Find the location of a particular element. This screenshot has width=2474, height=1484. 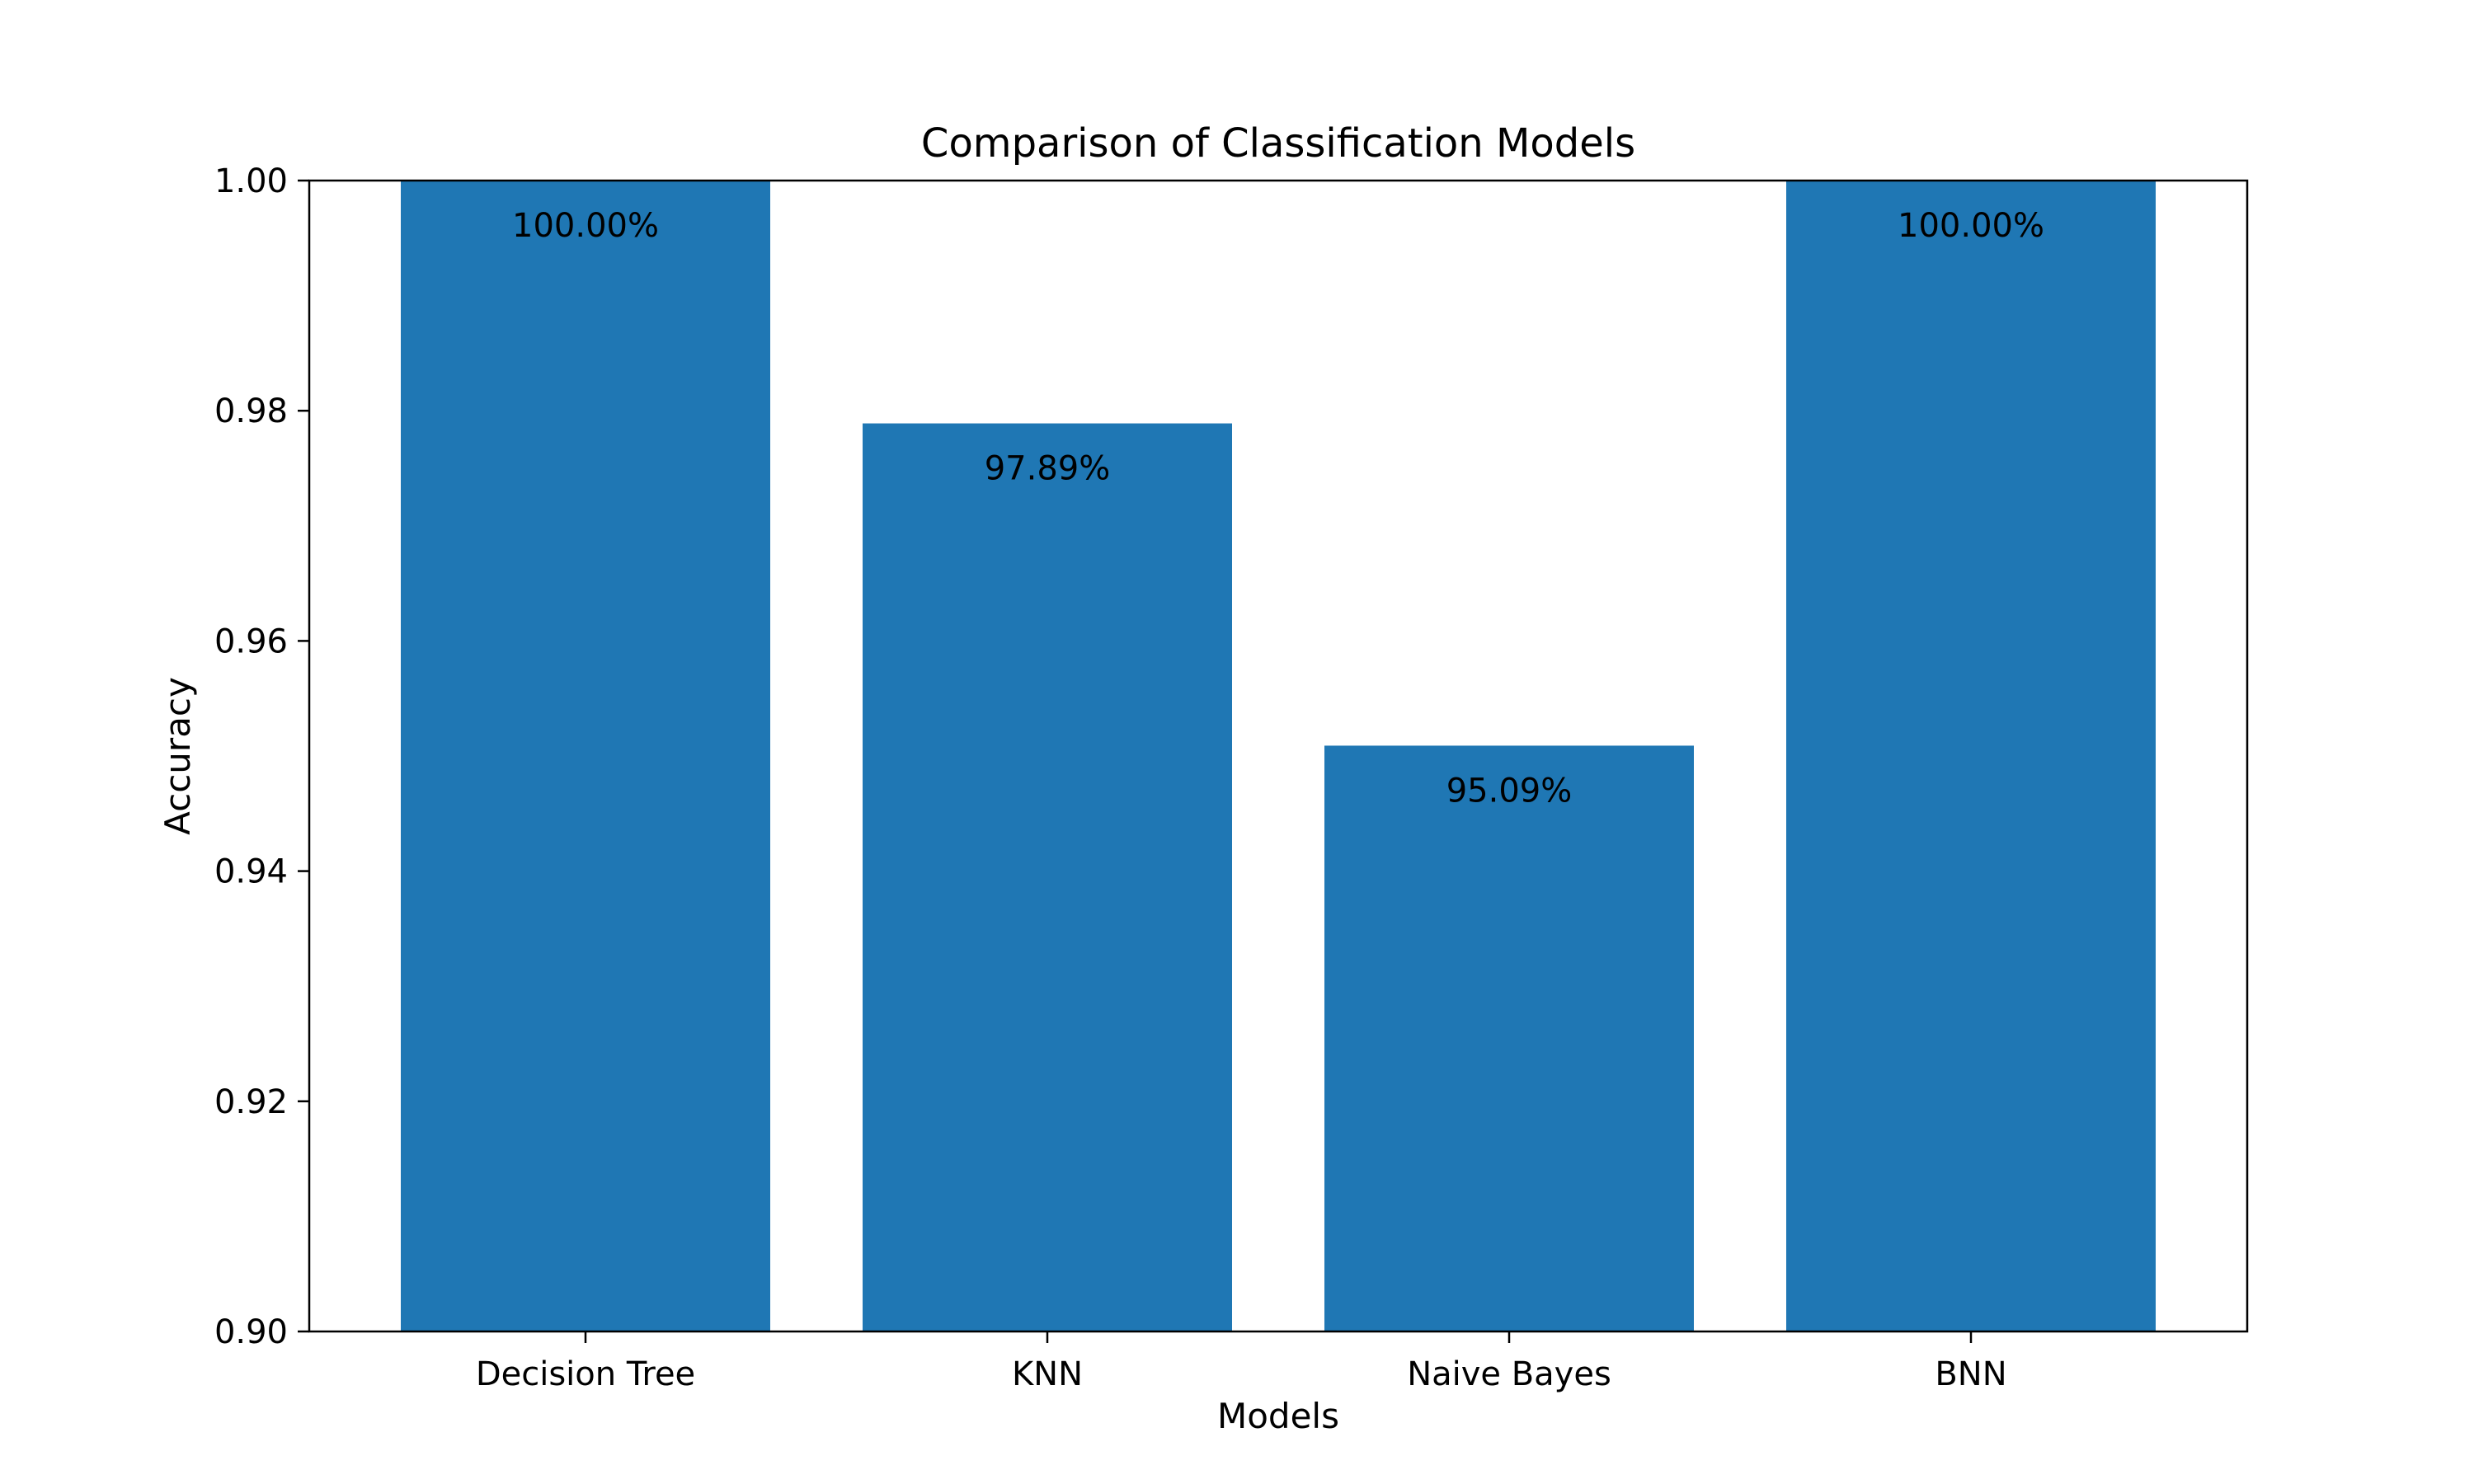

y-tick-label: 1.00 is located at coordinates (251, 181).